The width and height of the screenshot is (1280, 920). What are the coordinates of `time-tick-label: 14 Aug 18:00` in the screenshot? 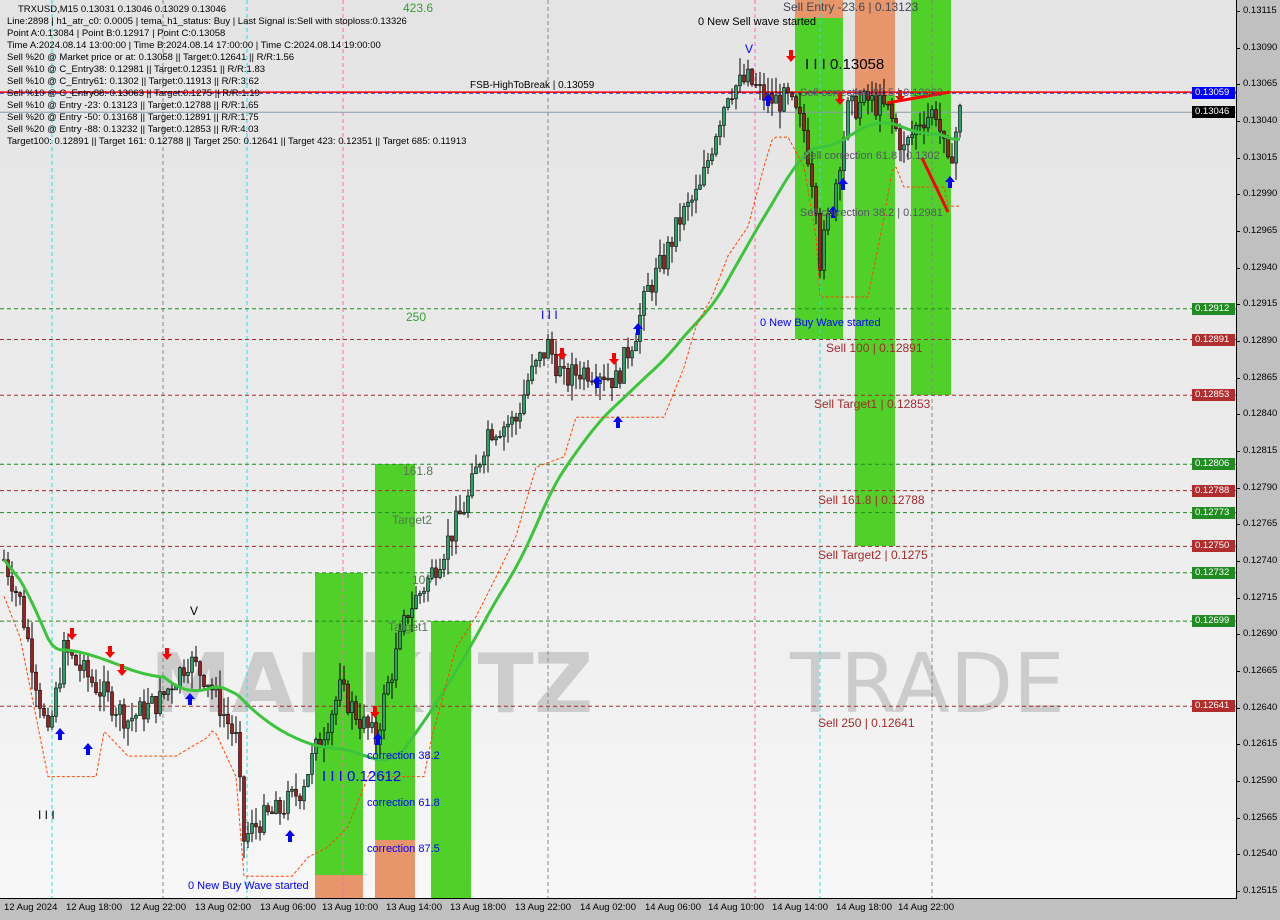 It's located at (864, 907).